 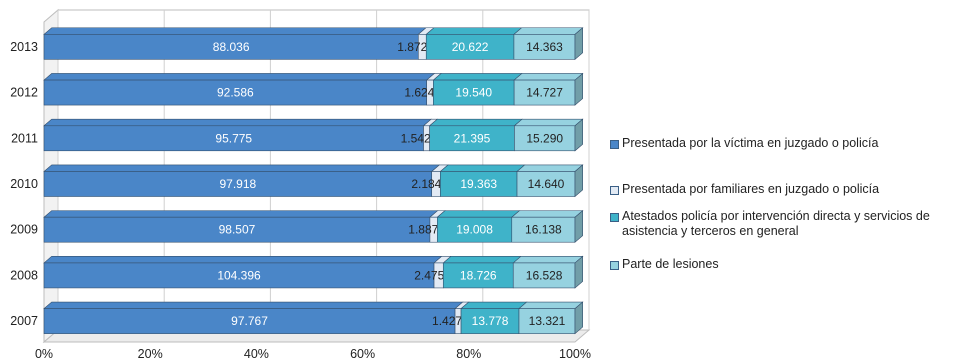 I want to click on data-label-2013-s1: 1.872, so click(x=412, y=47).